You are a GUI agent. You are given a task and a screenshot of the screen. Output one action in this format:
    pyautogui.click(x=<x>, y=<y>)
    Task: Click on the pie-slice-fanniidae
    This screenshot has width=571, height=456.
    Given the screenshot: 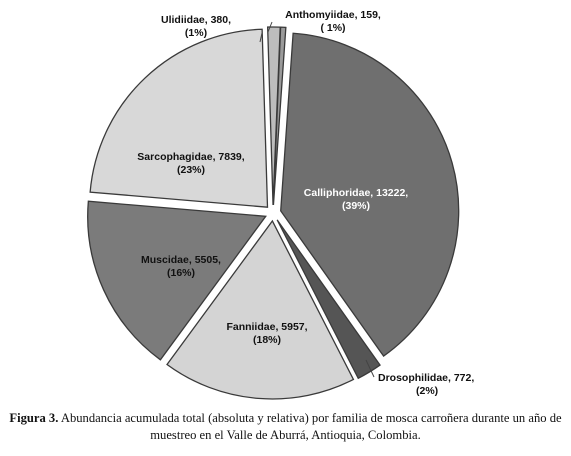 What is the action you would take?
    pyautogui.click(x=260, y=309)
    